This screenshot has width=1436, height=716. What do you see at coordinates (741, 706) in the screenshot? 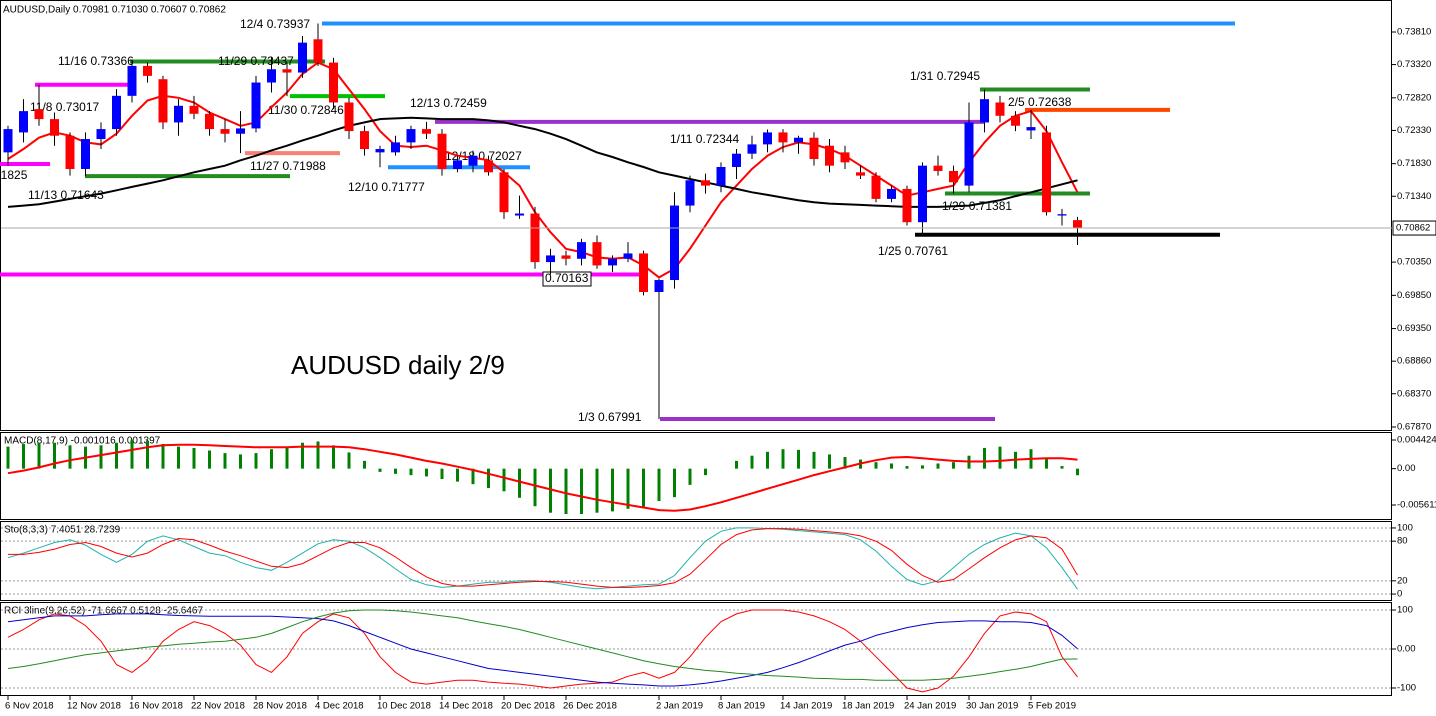
I see `x-tick-label: 8 Jan 2019` at bounding box center [741, 706].